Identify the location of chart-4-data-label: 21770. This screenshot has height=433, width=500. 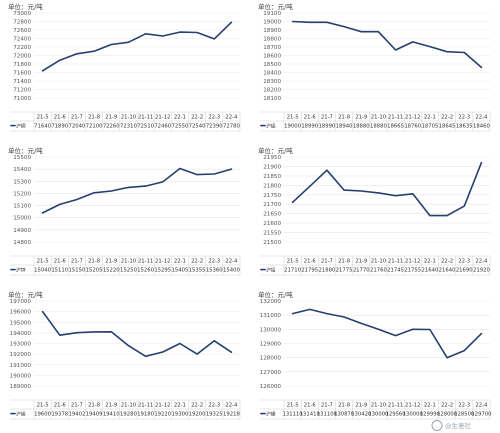
(361, 271).